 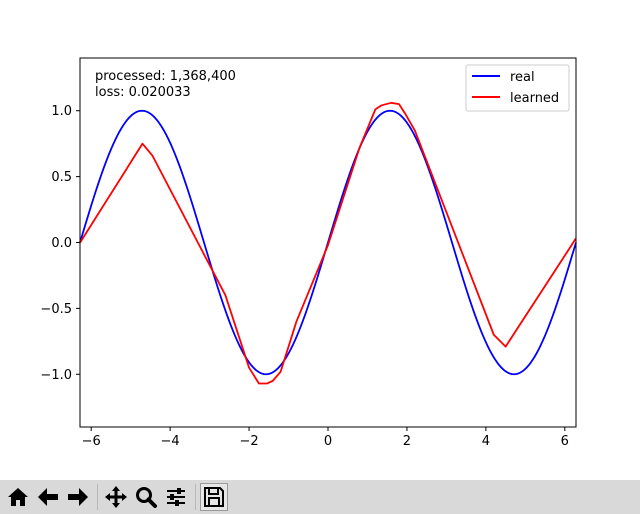 I want to click on x-tick-label: −6, so click(x=91, y=441).